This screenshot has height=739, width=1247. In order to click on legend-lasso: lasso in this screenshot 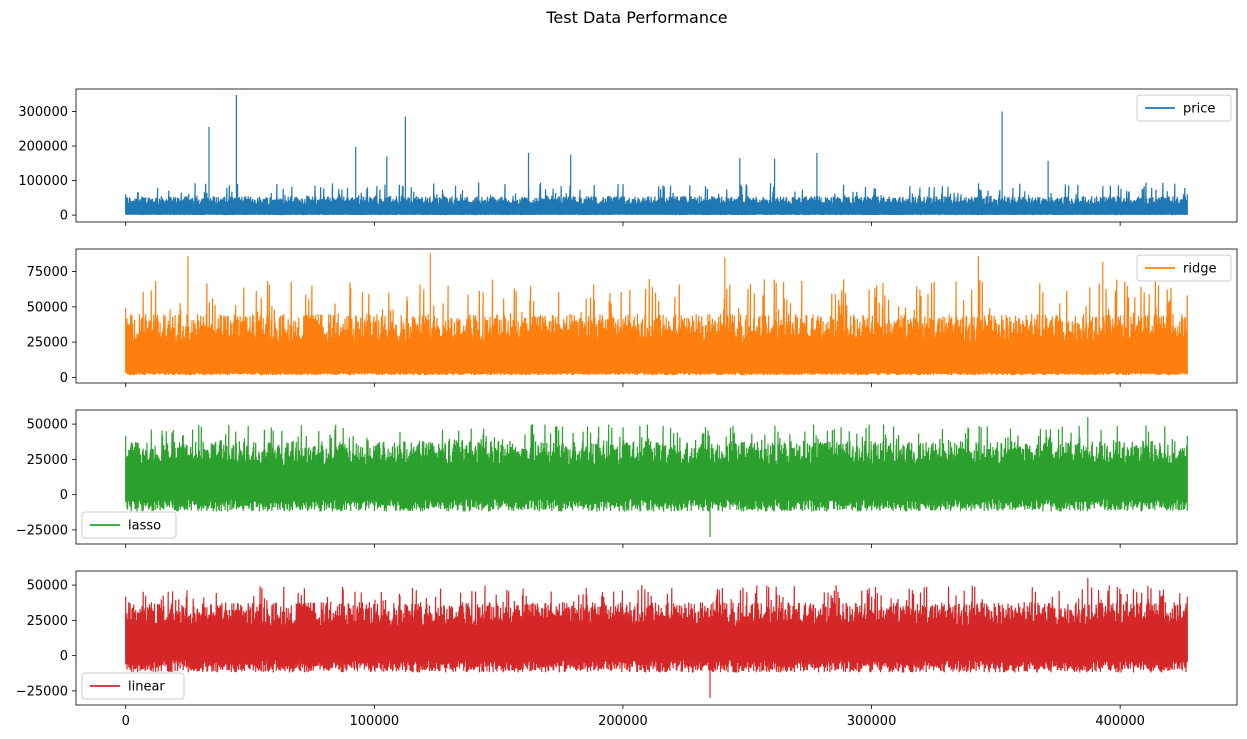, I will do `click(129, 525)`.